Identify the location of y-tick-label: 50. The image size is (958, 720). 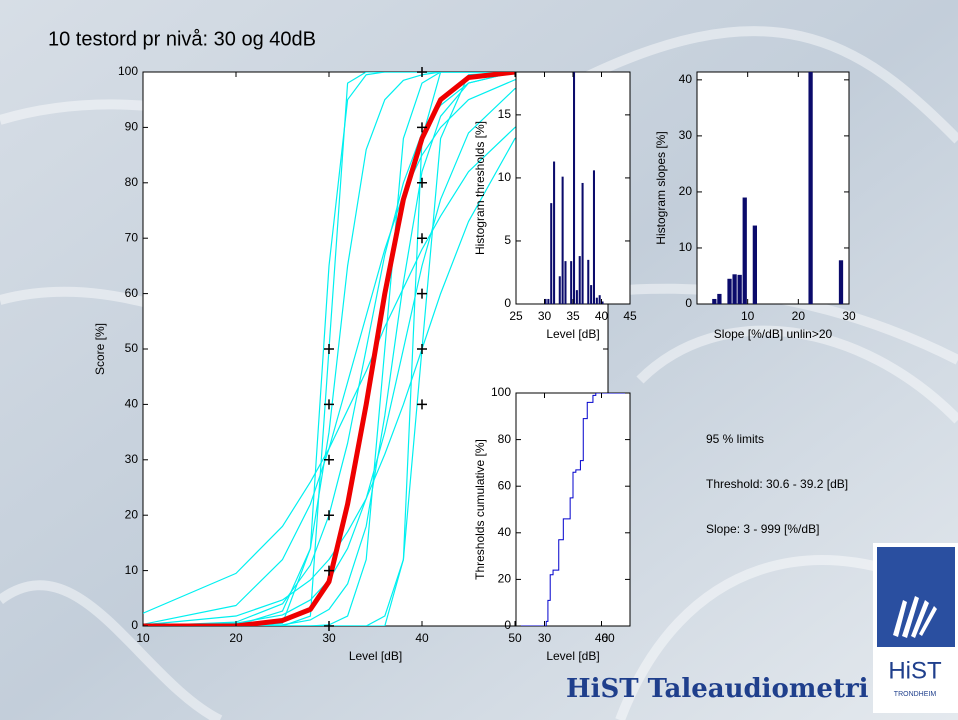
(132, 348).